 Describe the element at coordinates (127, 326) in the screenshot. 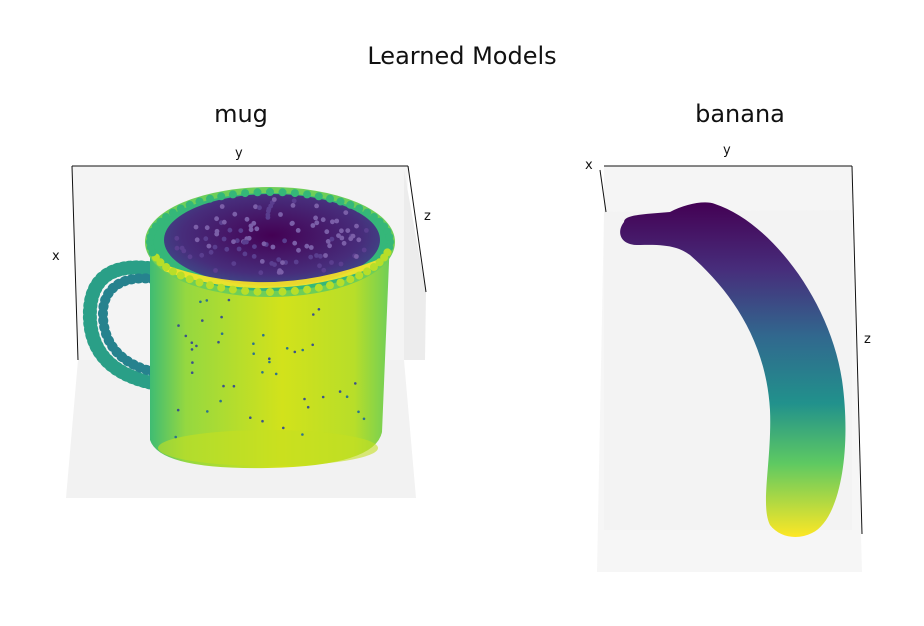

I see `mug-handle-points` at that location.